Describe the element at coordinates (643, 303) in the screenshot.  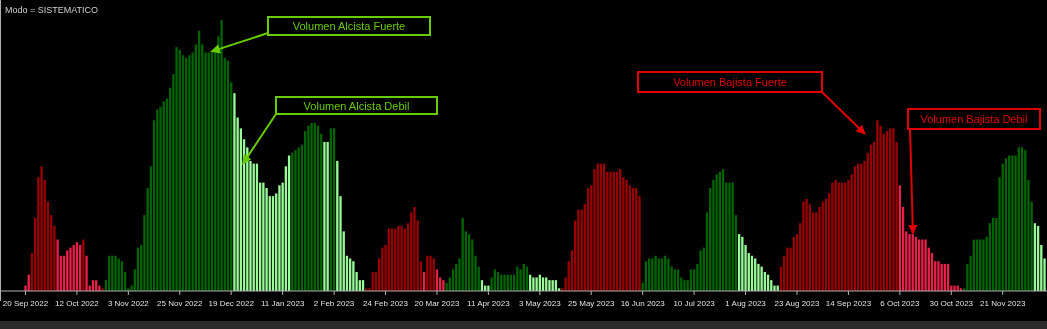
I see `x-tick-label: 16 Jun 2023` at that location.